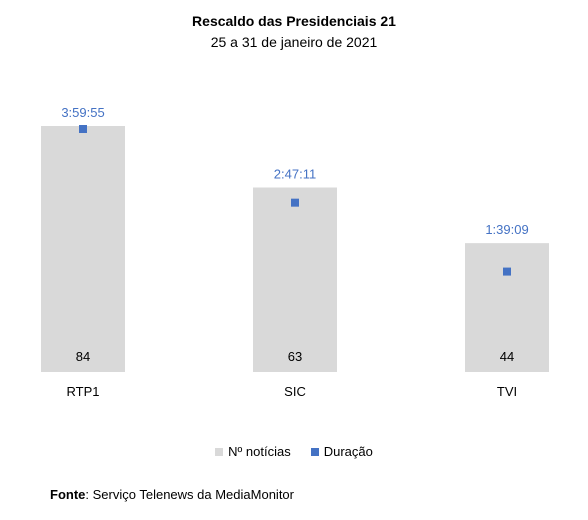 This screenshot has height=520, width=588. I want to click on legend-swatch-duration, so click(314, 451).